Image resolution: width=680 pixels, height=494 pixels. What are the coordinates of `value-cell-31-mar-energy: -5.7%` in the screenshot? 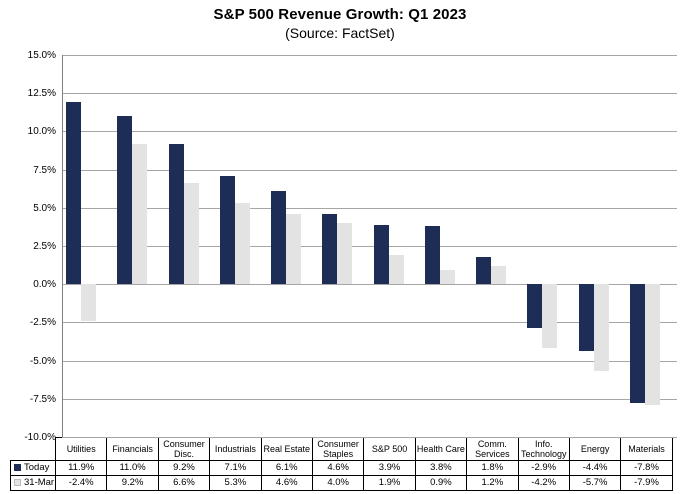 It's located at (595, 483).